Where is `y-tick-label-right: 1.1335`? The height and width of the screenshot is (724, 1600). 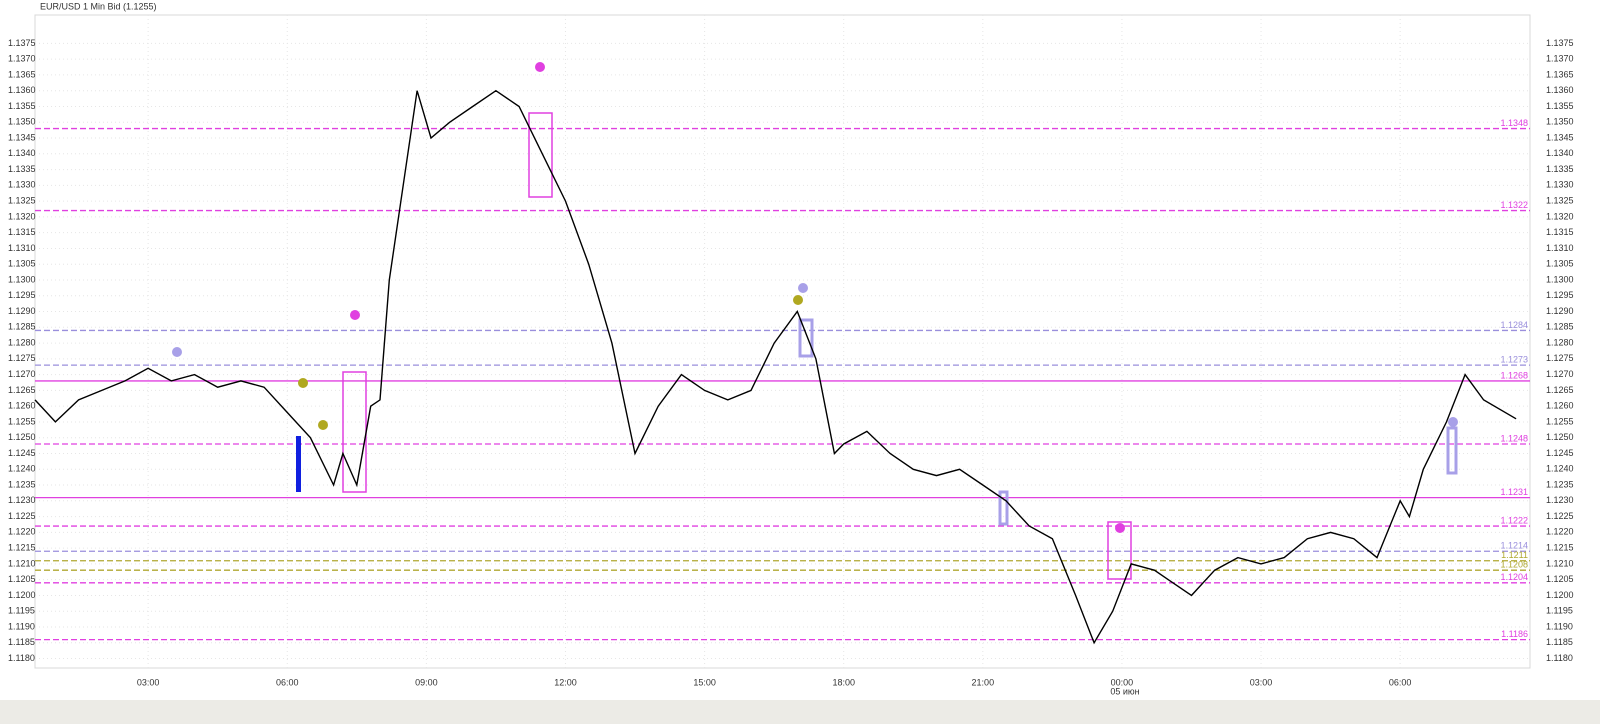
y-tick-label-right: 1.1335 is located at coordinates (1560, 169).